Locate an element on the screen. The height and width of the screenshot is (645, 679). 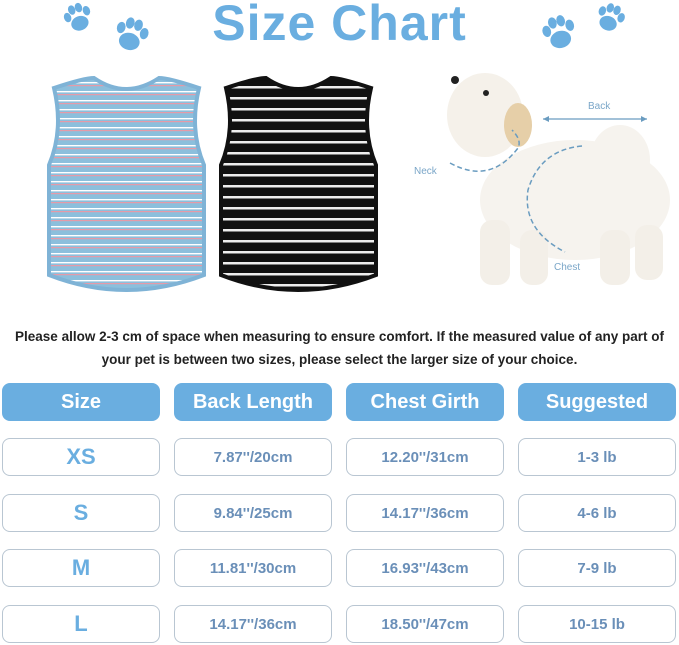
cell-chest-girth: 16.93''/43cm is located at coordinates (425, 568).